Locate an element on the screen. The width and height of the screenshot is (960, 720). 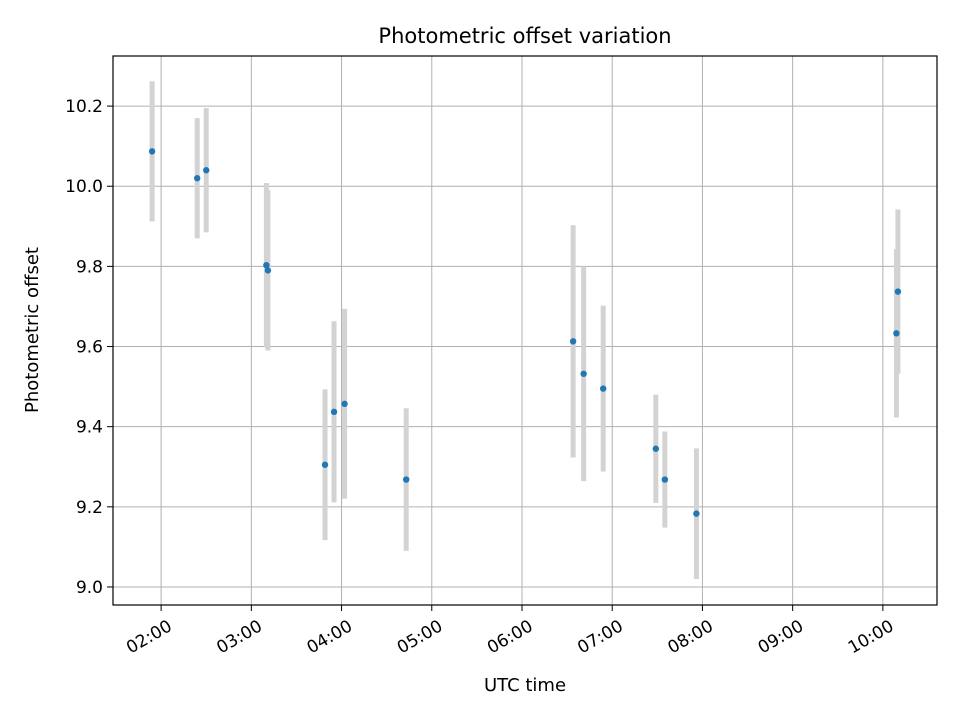
x-axis-label: UTC time is located at coordinates (525, 685).